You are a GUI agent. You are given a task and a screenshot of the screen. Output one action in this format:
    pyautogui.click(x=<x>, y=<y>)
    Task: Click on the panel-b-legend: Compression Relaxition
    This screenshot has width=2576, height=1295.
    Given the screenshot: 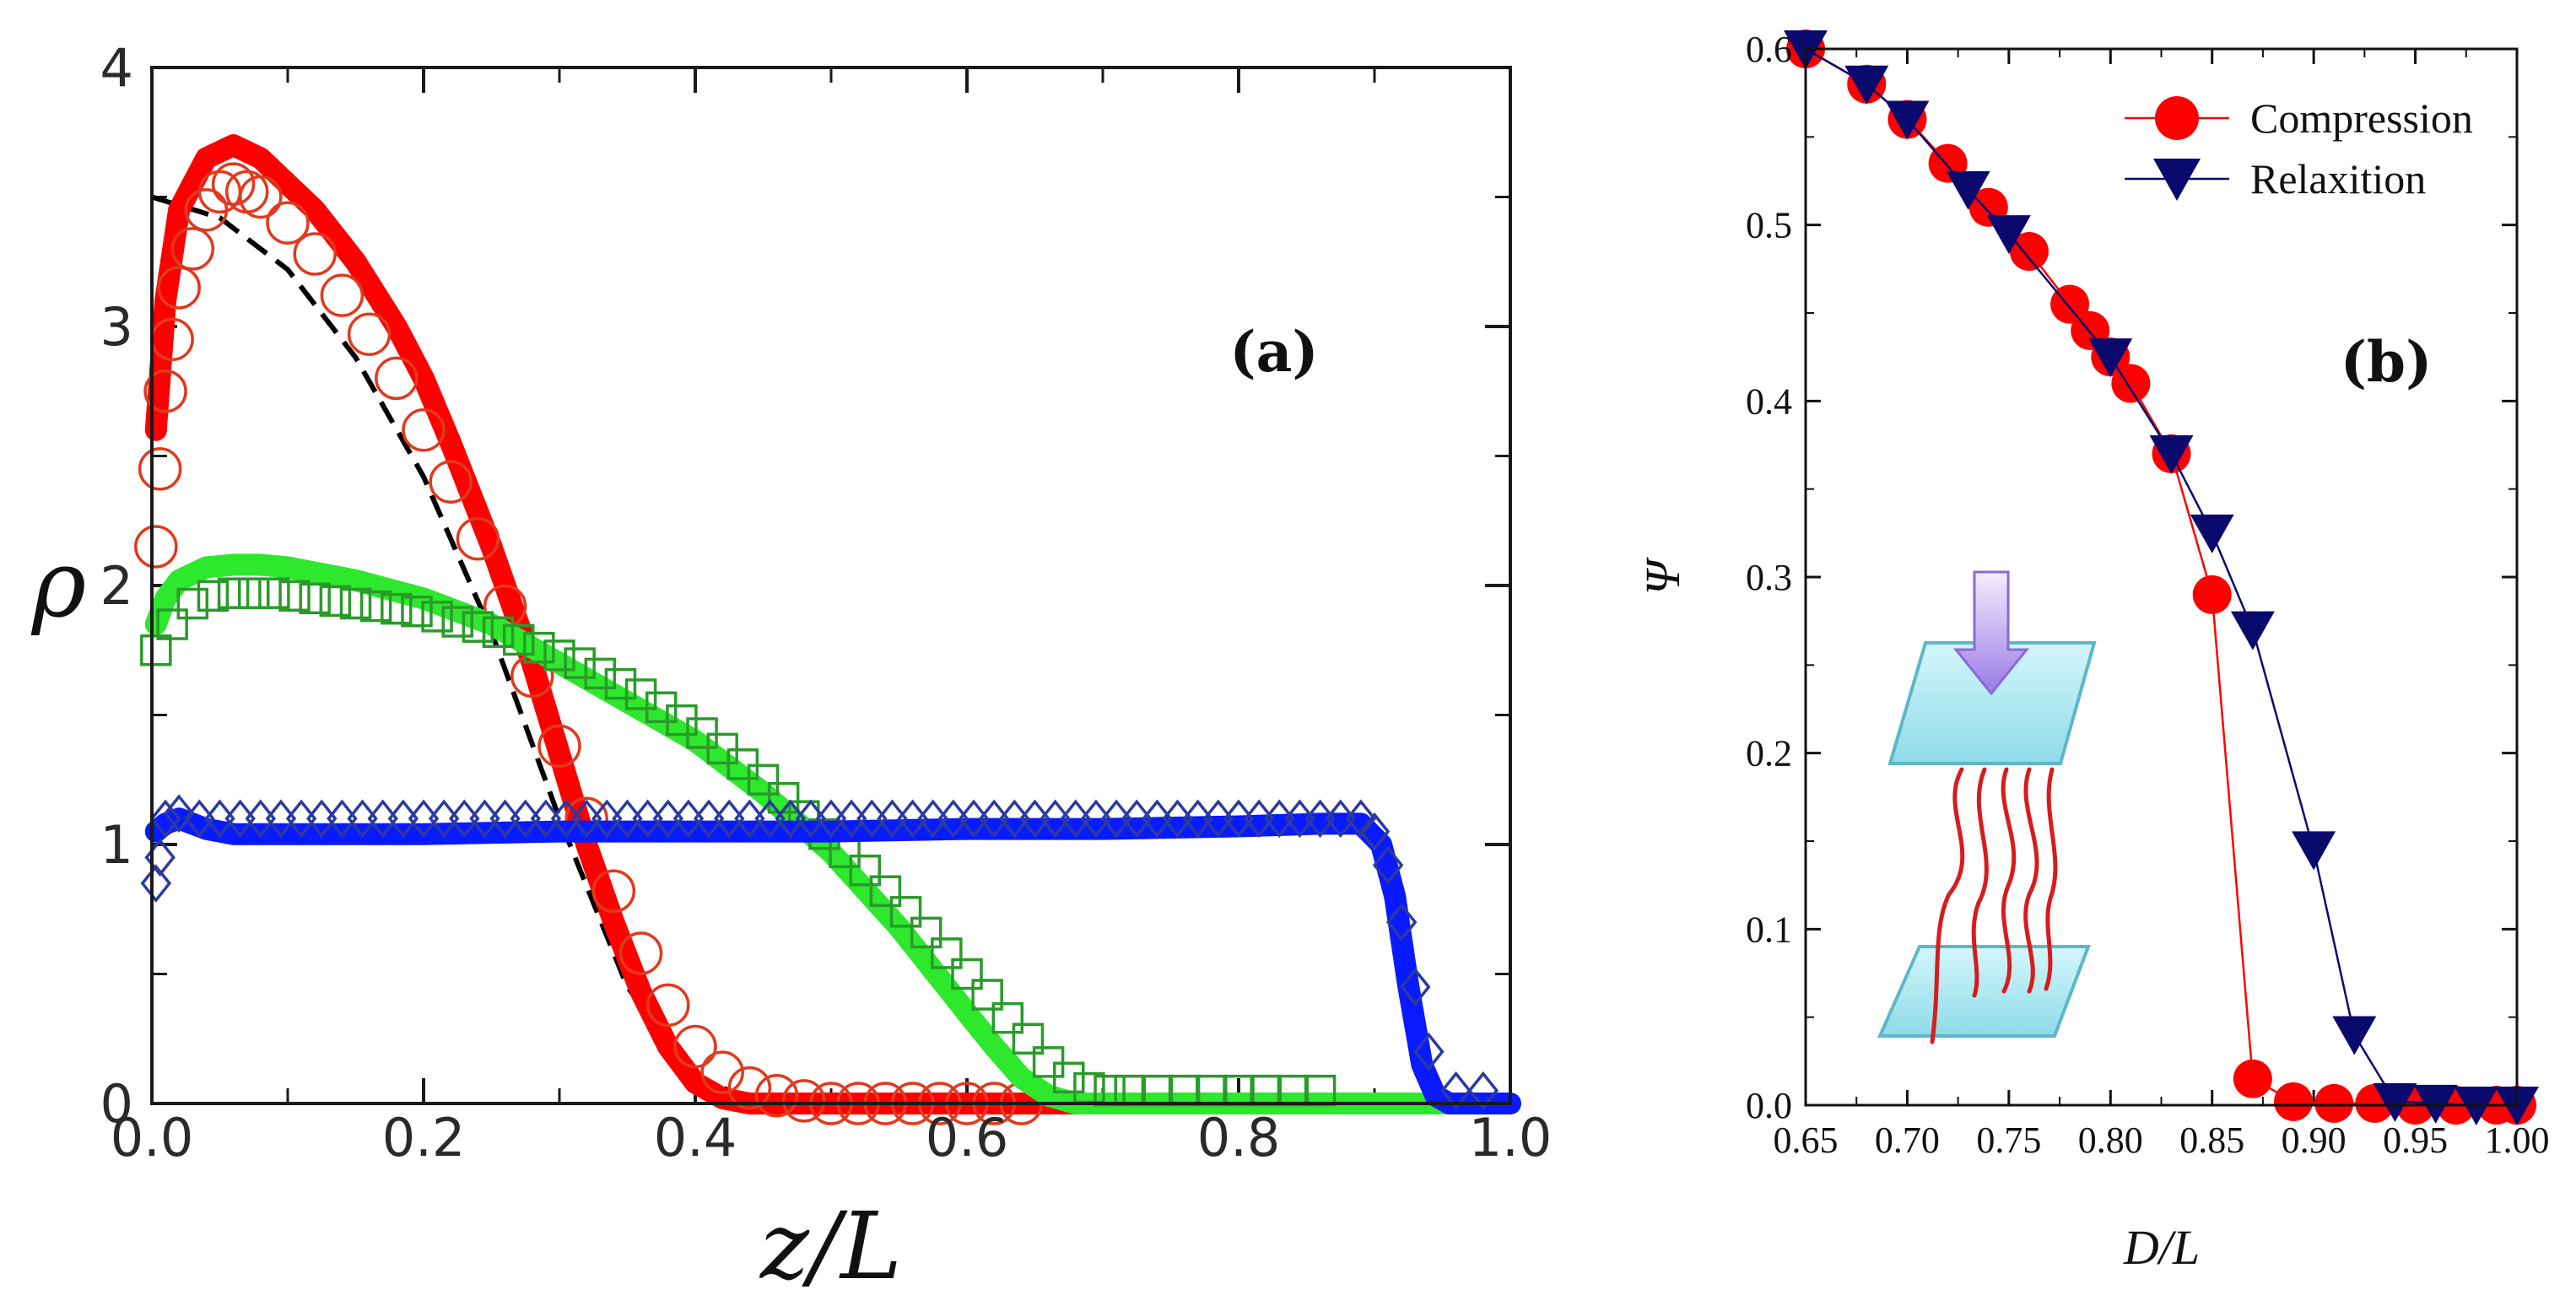 What is the action you would take?
    pyautogui.click(x=2299, y=148)
    